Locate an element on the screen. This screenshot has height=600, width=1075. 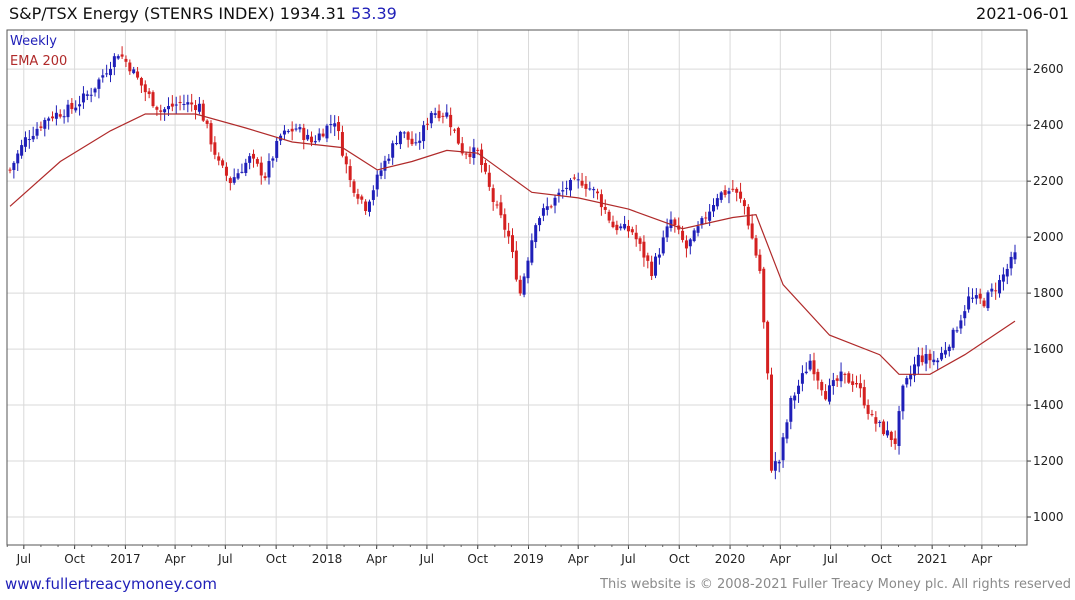
y-tick-label: 2400 is located at coordinates (1048, 125).